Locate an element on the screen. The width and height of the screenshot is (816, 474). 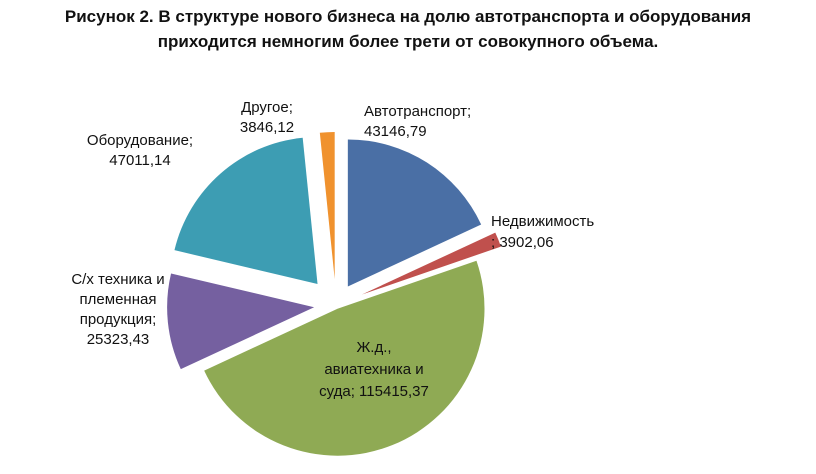
slice-label-2: Недвижимость ; 3902,06 is located at coordinates (542, 232).